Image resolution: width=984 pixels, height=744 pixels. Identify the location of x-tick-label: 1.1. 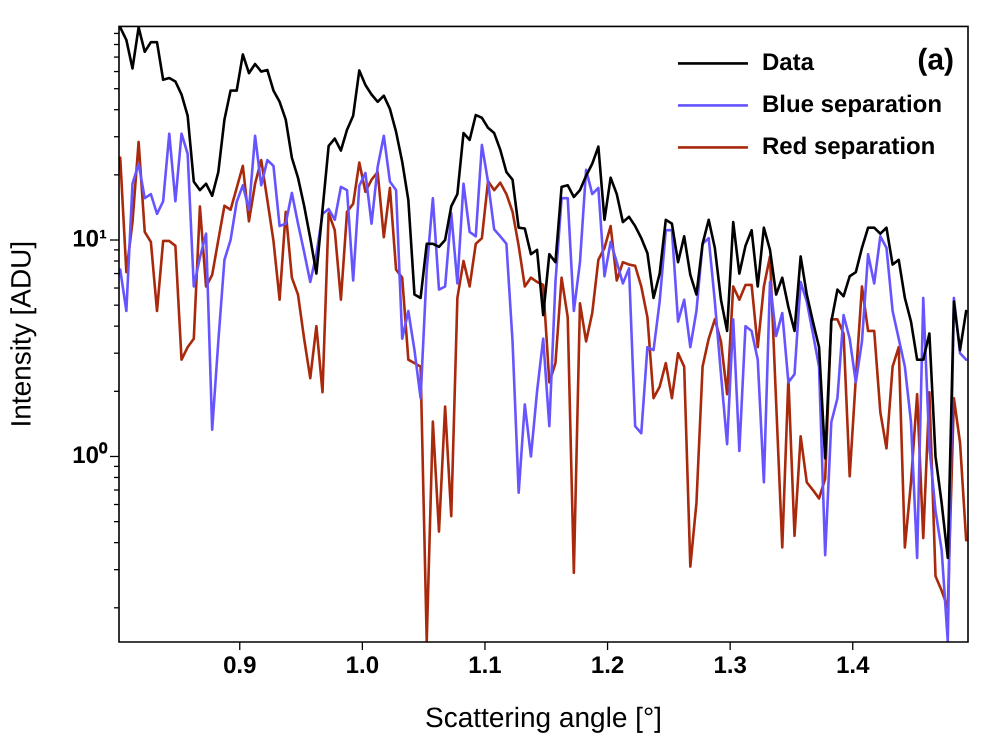
(485, 666).